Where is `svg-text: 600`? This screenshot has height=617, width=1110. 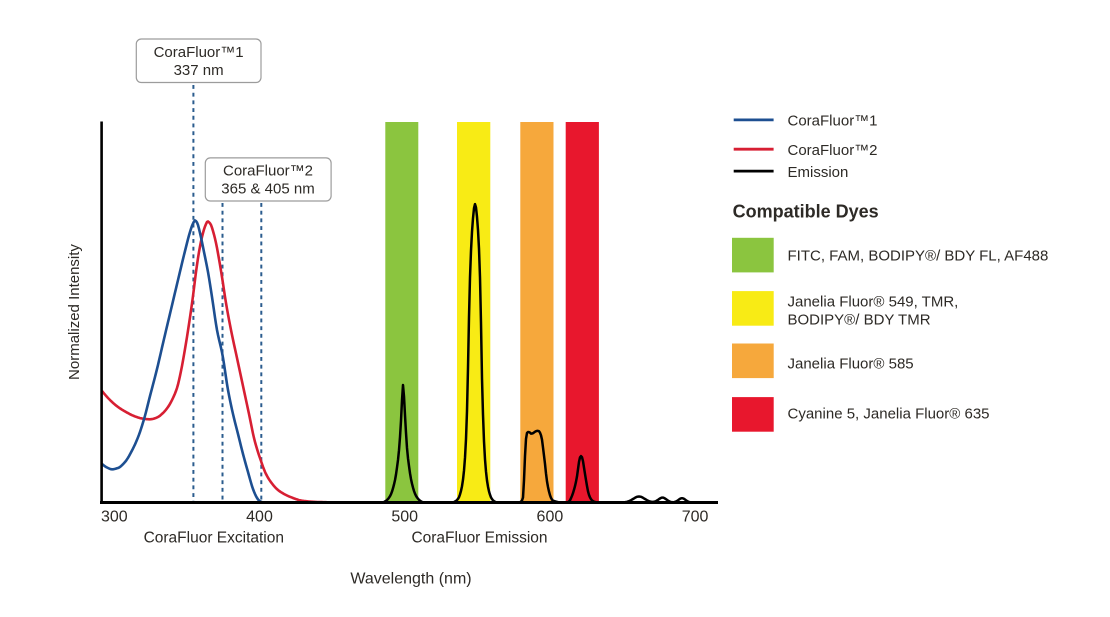
svg-text: 600 is located at coordinates (550, 517).